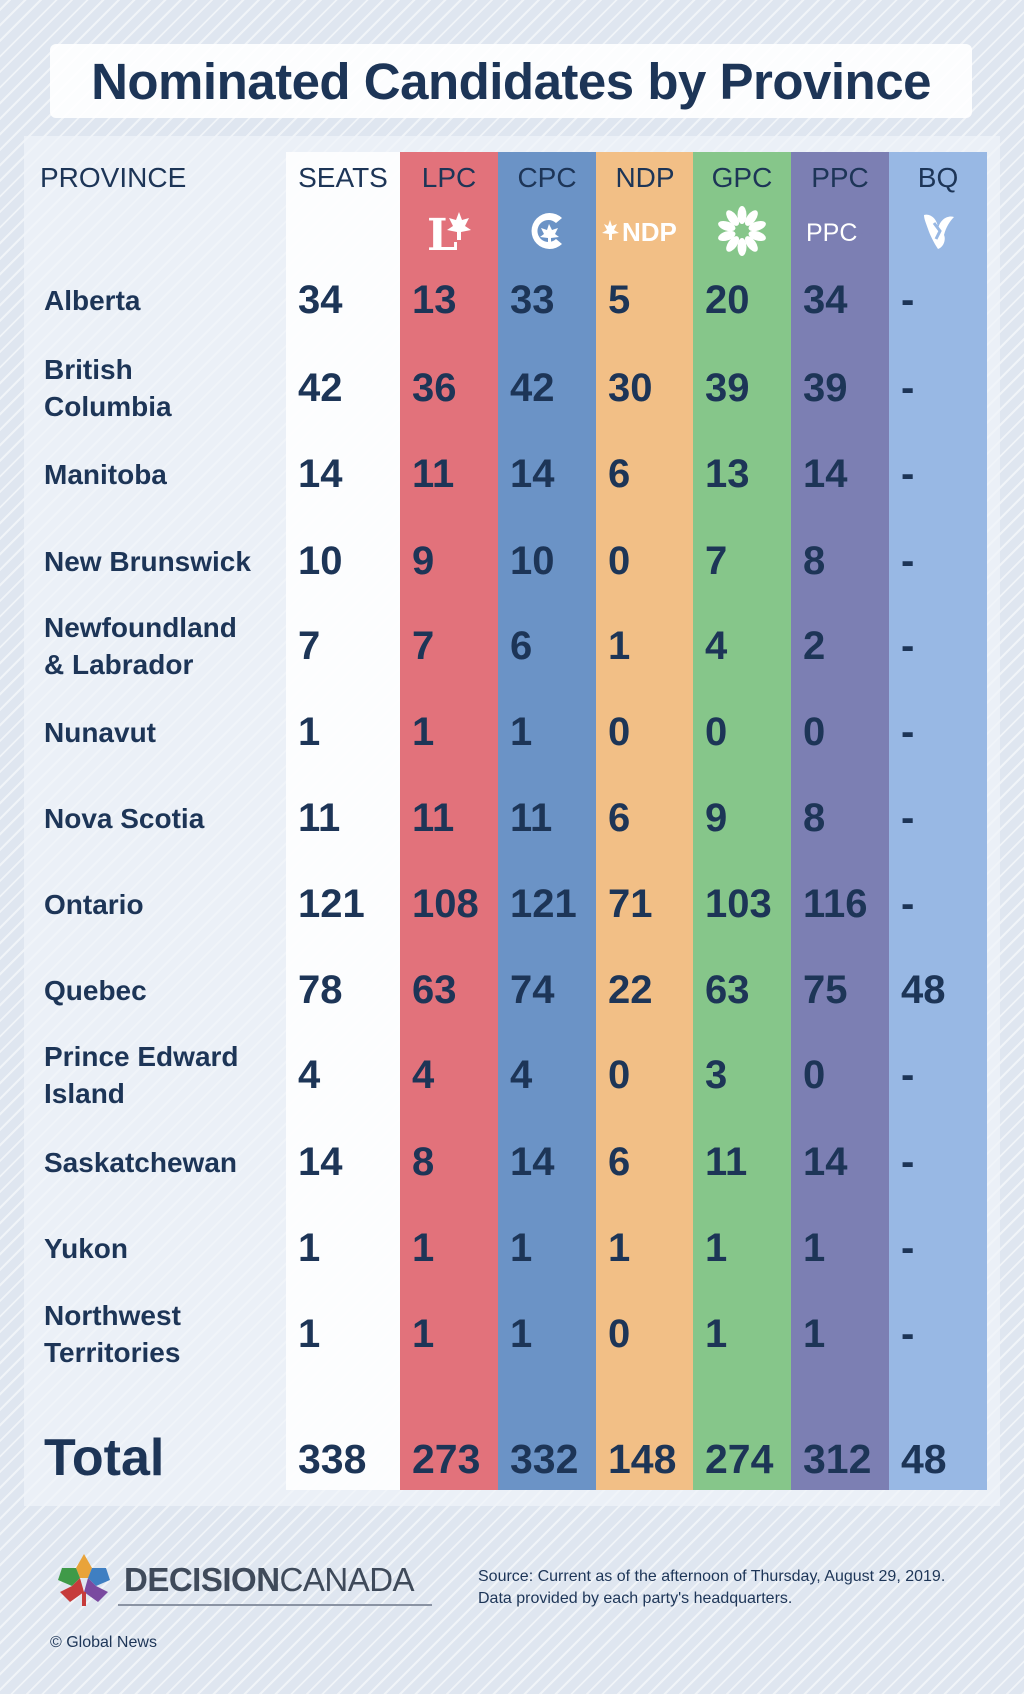 This screenshot has height=1694, width=1024. What do you see at coordinates (726, 1162) in the screenshot?
I see `gpc-value: 11` at bounding box center [726, 1162].